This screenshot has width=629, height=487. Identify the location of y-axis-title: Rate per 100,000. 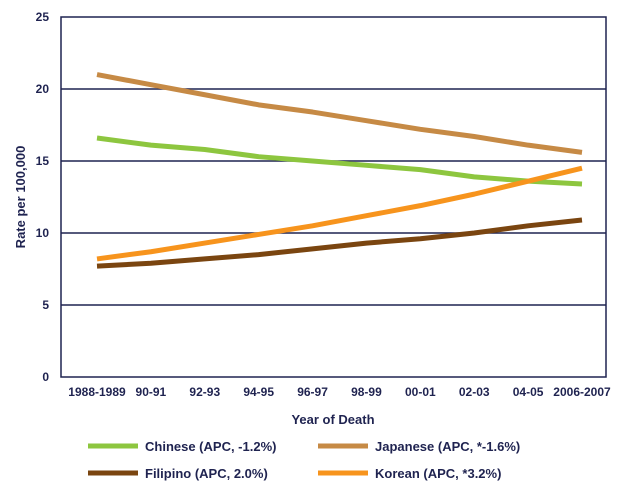
(20, 197).